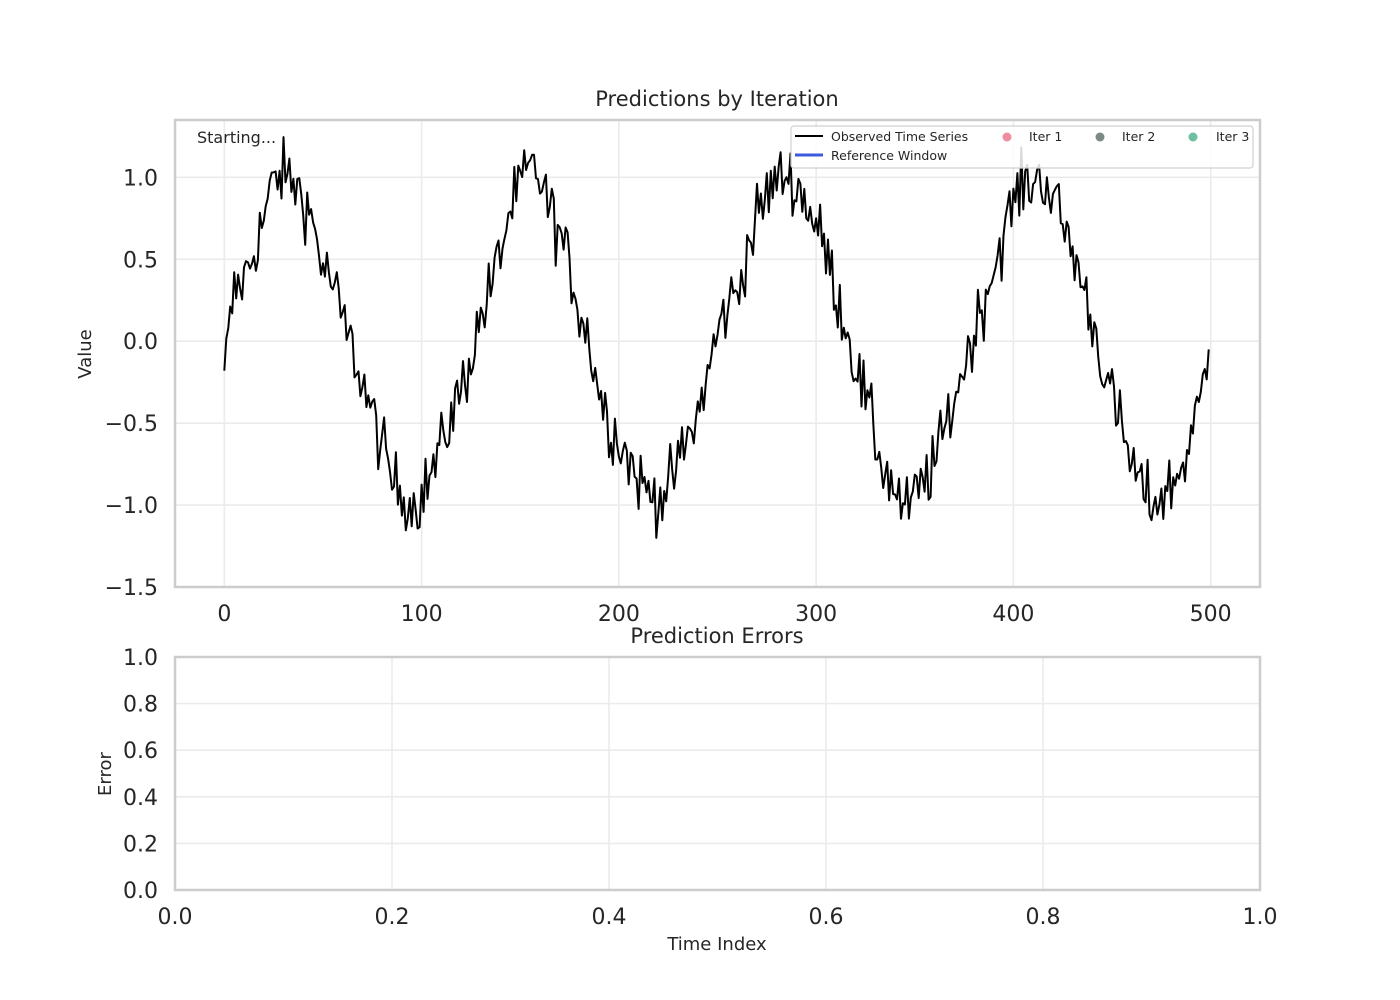 This screenshot has width=1400, height=1000. What do you see at coordinates (140, 844) in the screenshot?
I see `errors-y-tick-label: 0.2` at bounding box center [140, 844].